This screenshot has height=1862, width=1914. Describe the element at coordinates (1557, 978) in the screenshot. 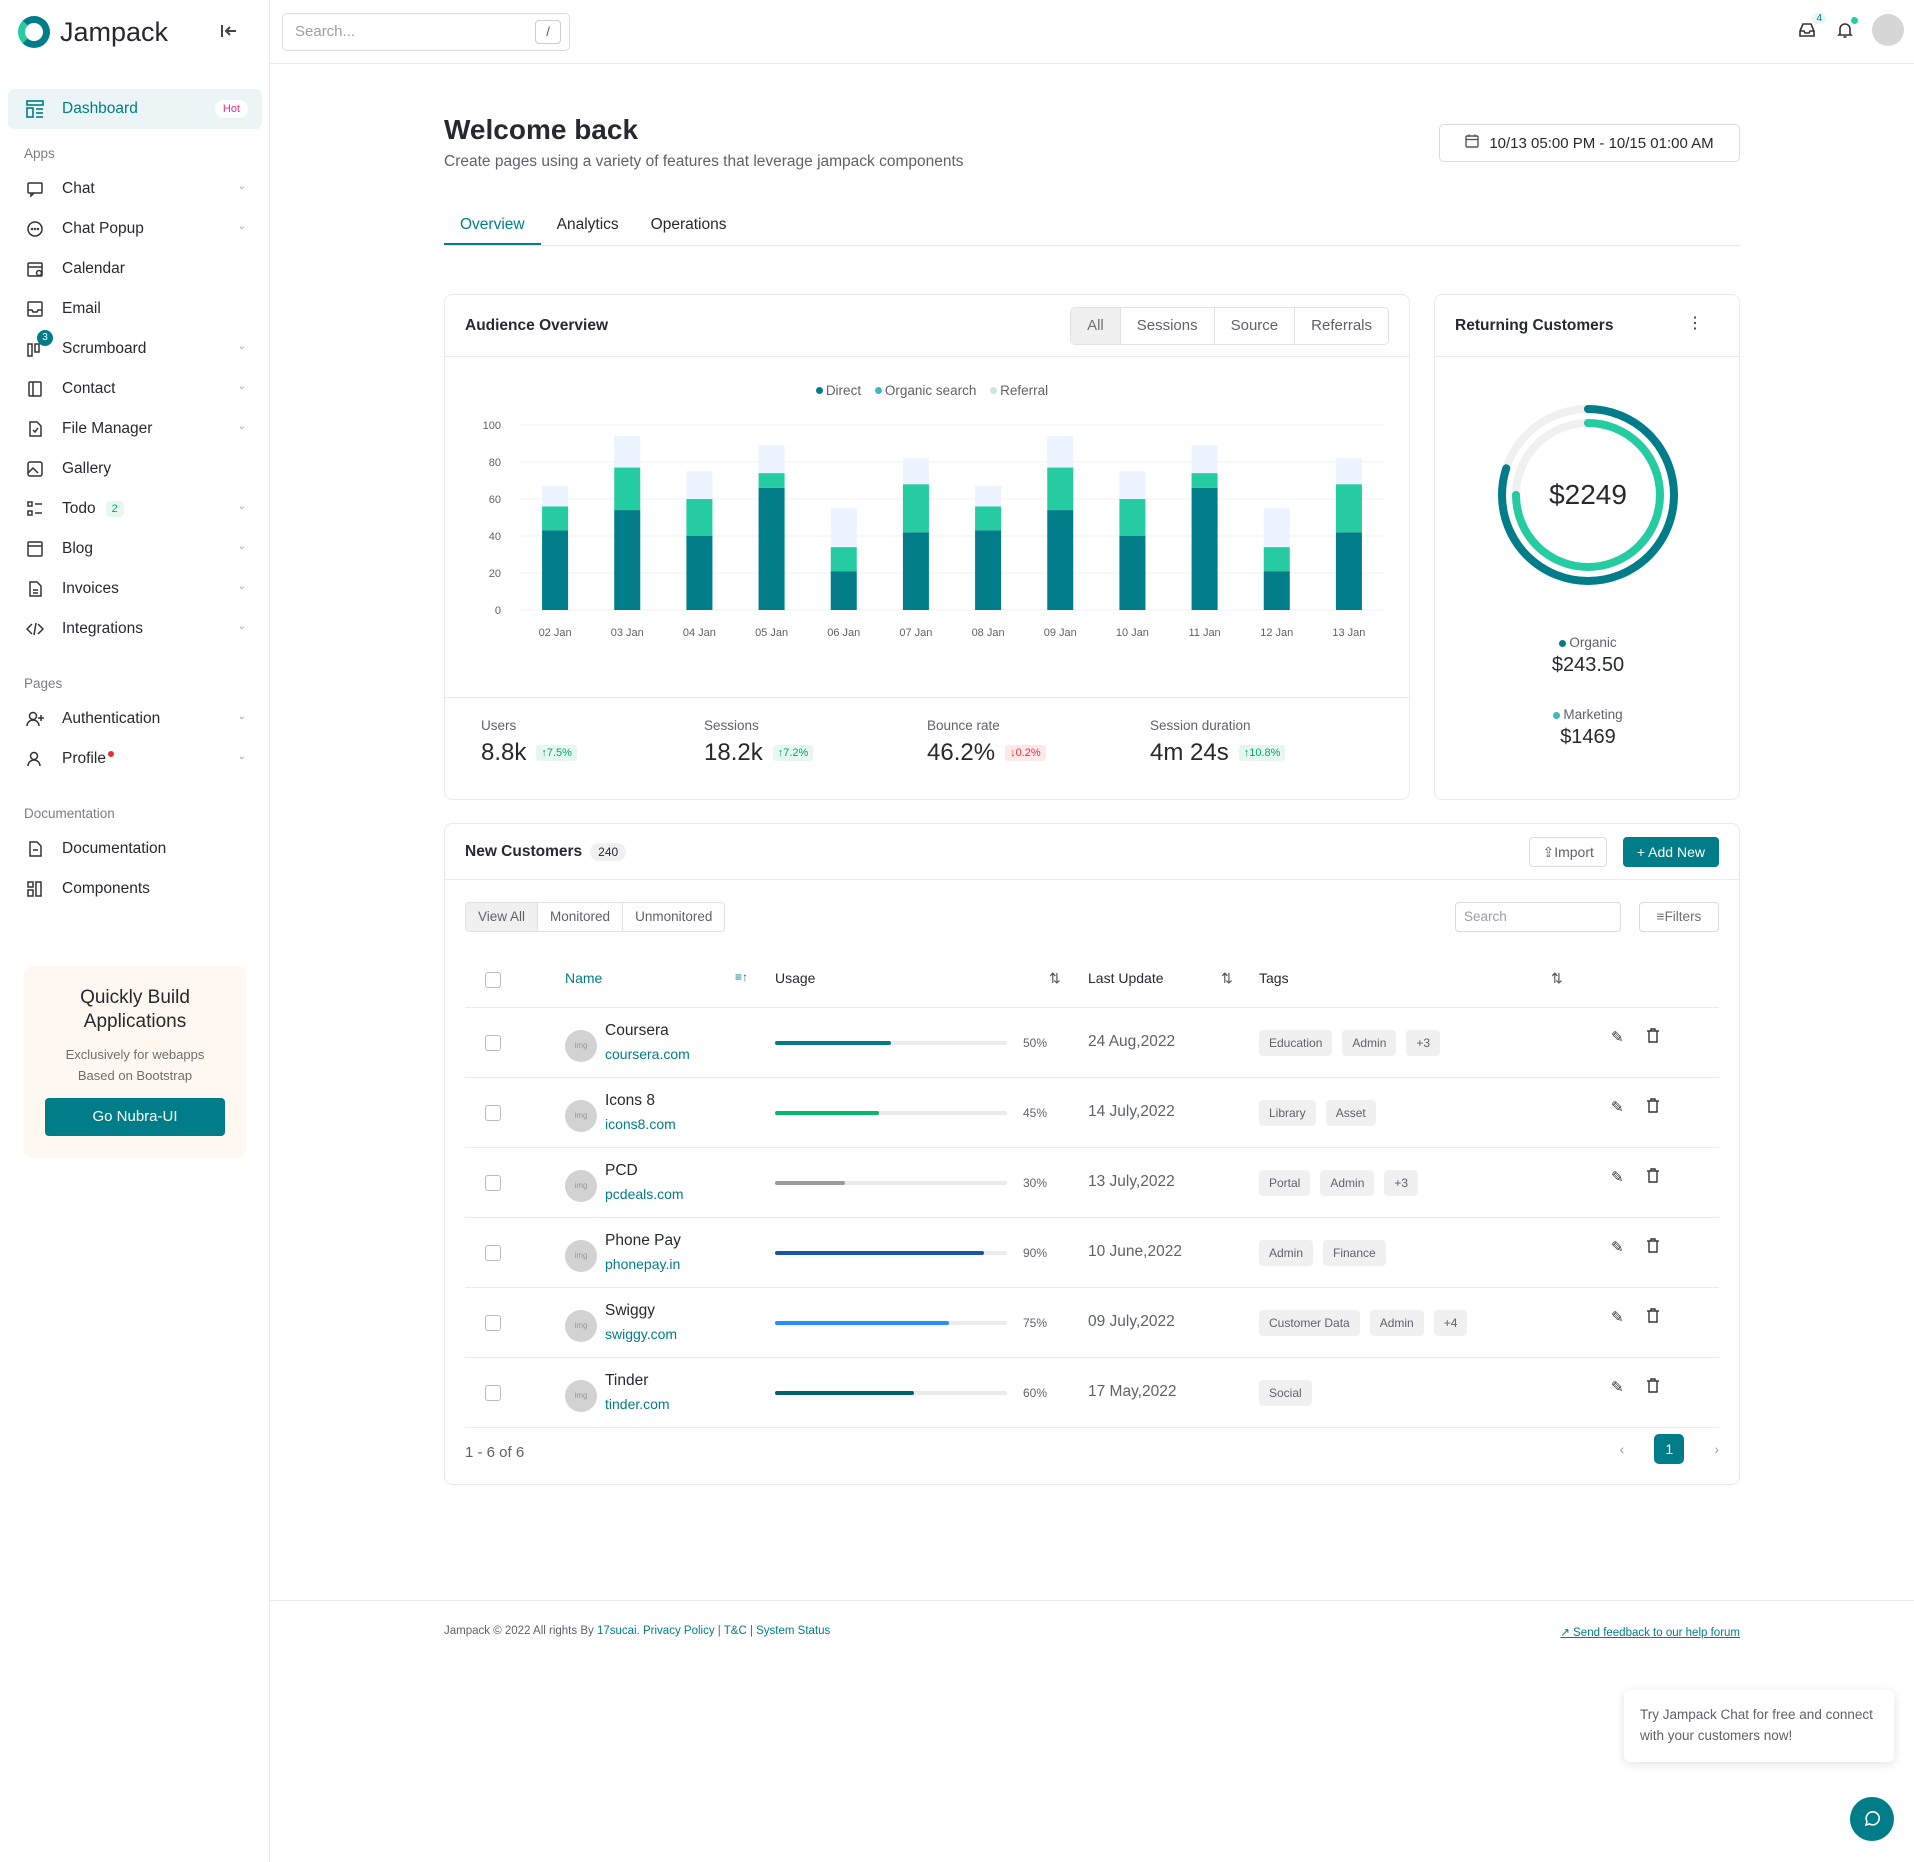

I see `sort-tags-icon: ⇅` at that location.